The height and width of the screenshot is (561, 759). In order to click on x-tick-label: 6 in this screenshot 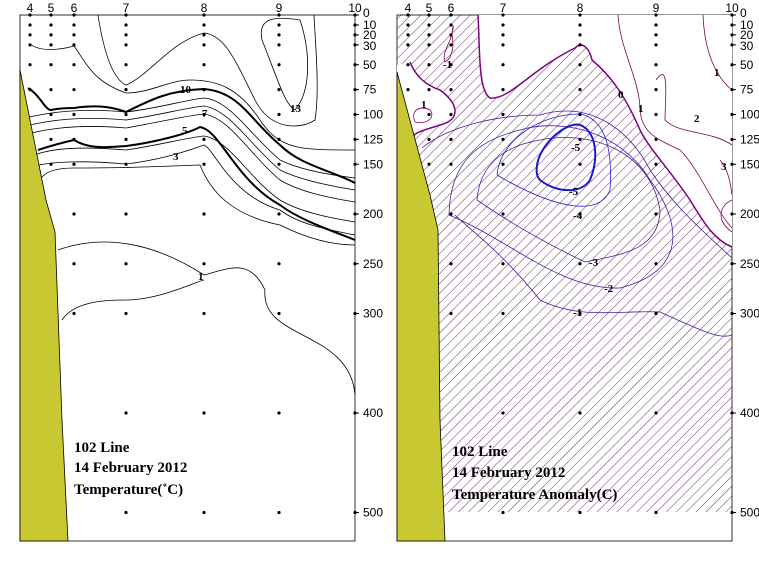, I will do `click(451, 8)`.